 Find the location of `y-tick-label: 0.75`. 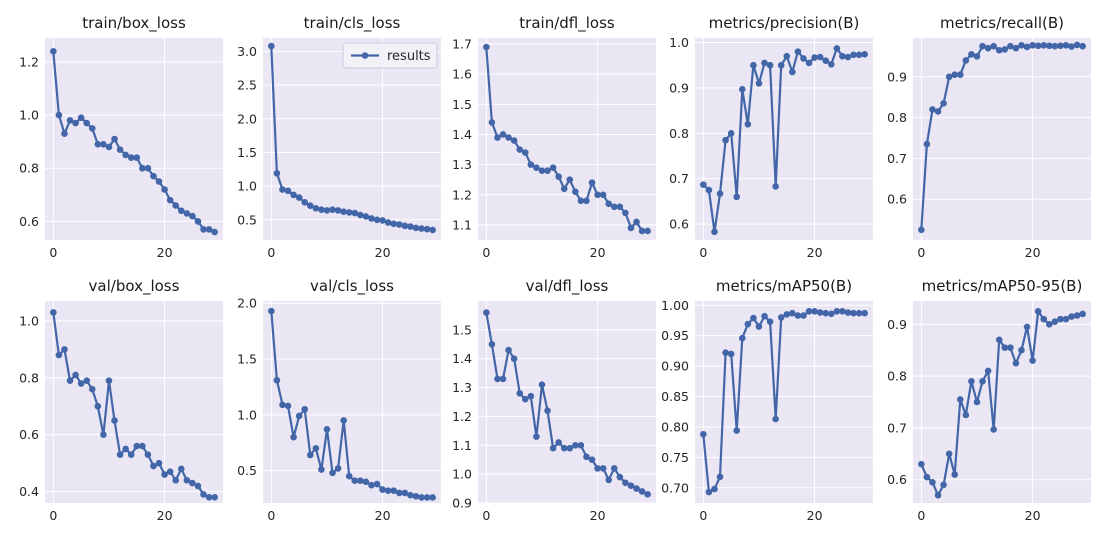

y-tick-label: 0.75 is located at coordinates (675, 457).